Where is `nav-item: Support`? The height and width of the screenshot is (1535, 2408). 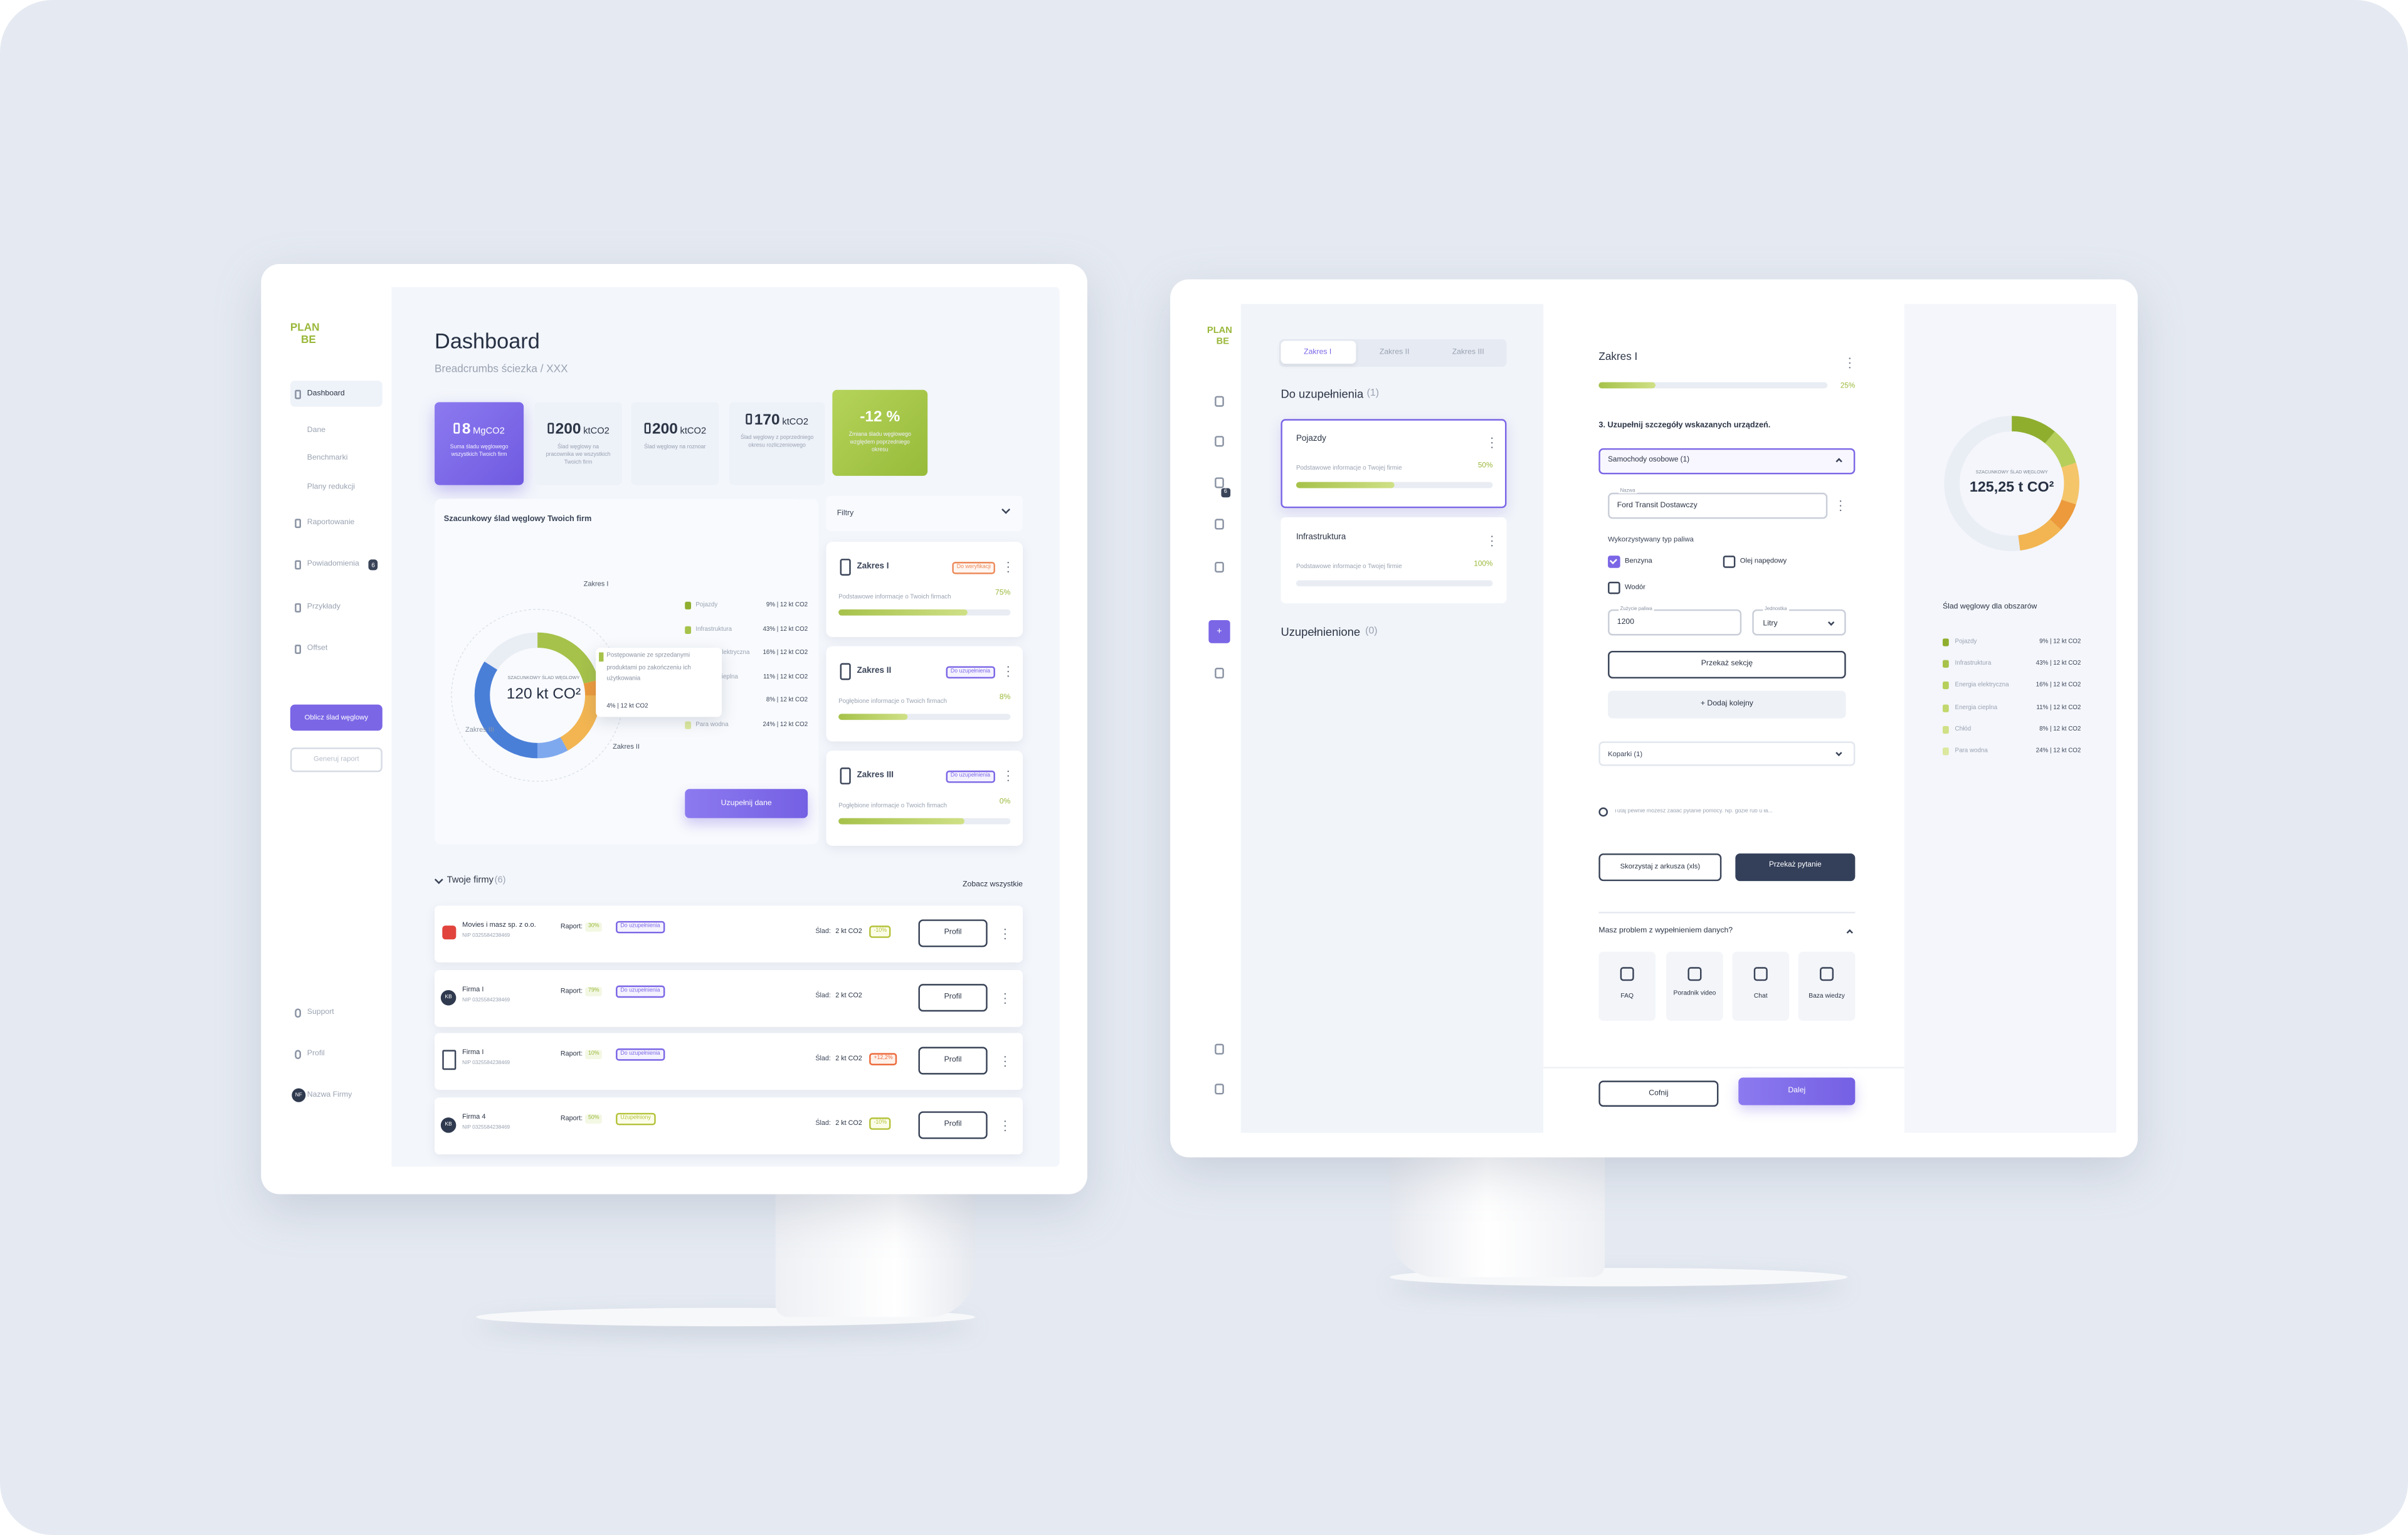
nav-item: Support is located at coordinates (320, 1012).